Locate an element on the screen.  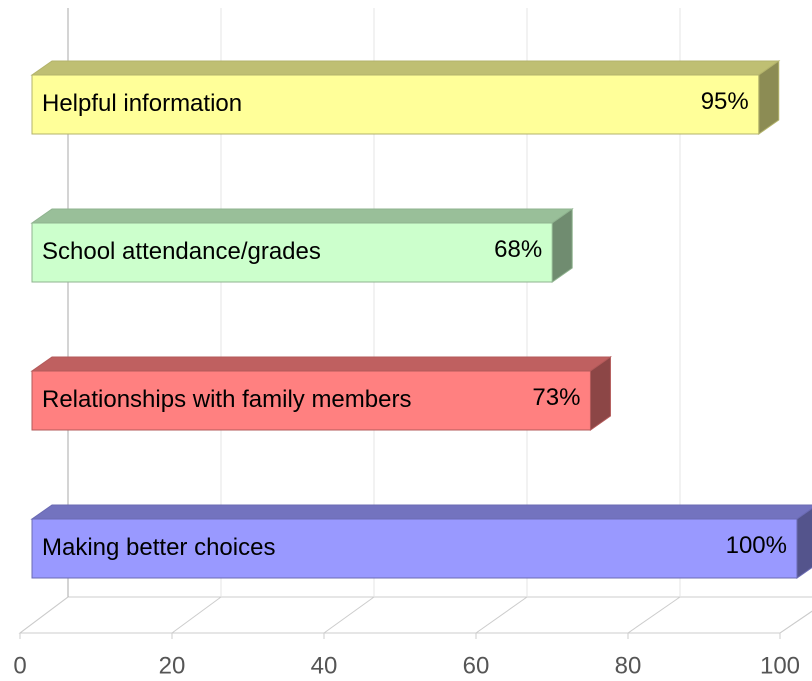
floor is located at coordinates (415, 615).